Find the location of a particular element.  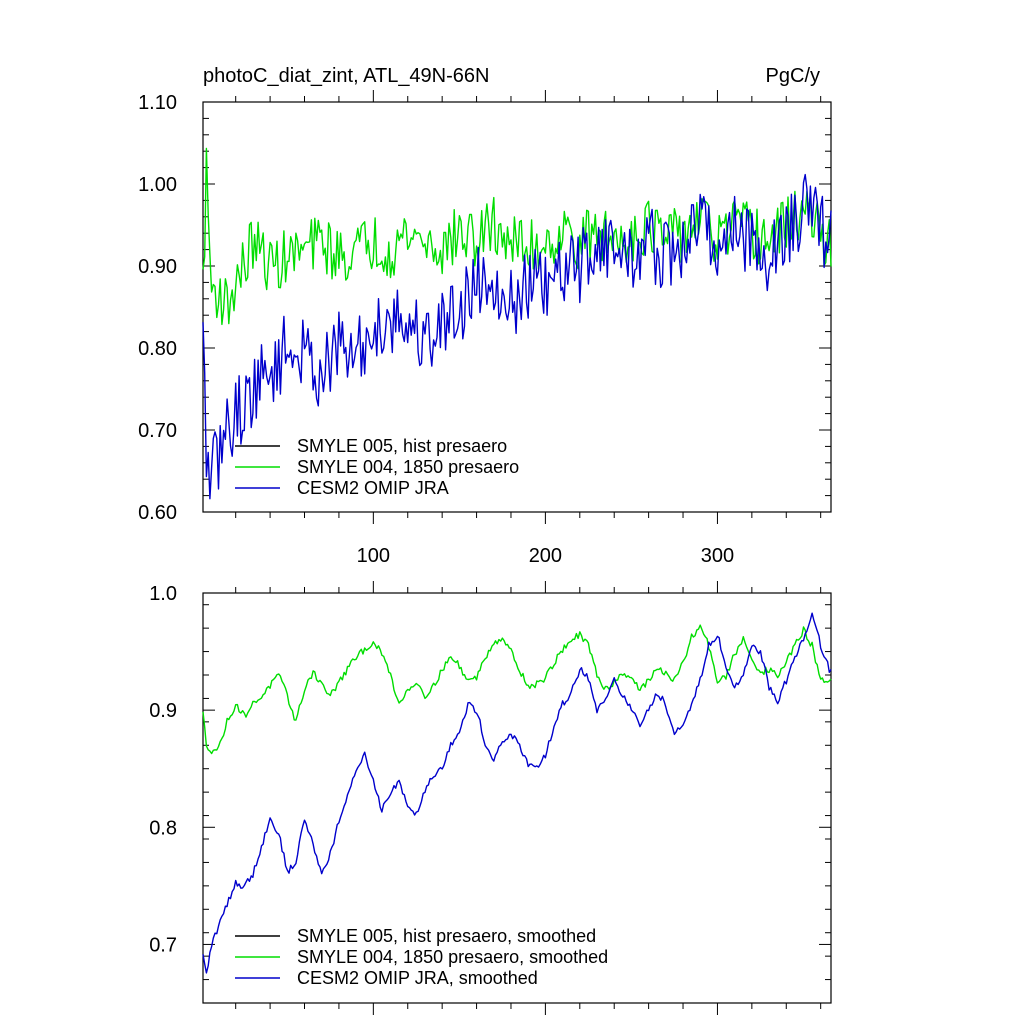

legend-label: CESM2 OMIP JRA, smoothed is located at coordinates (417, 978).